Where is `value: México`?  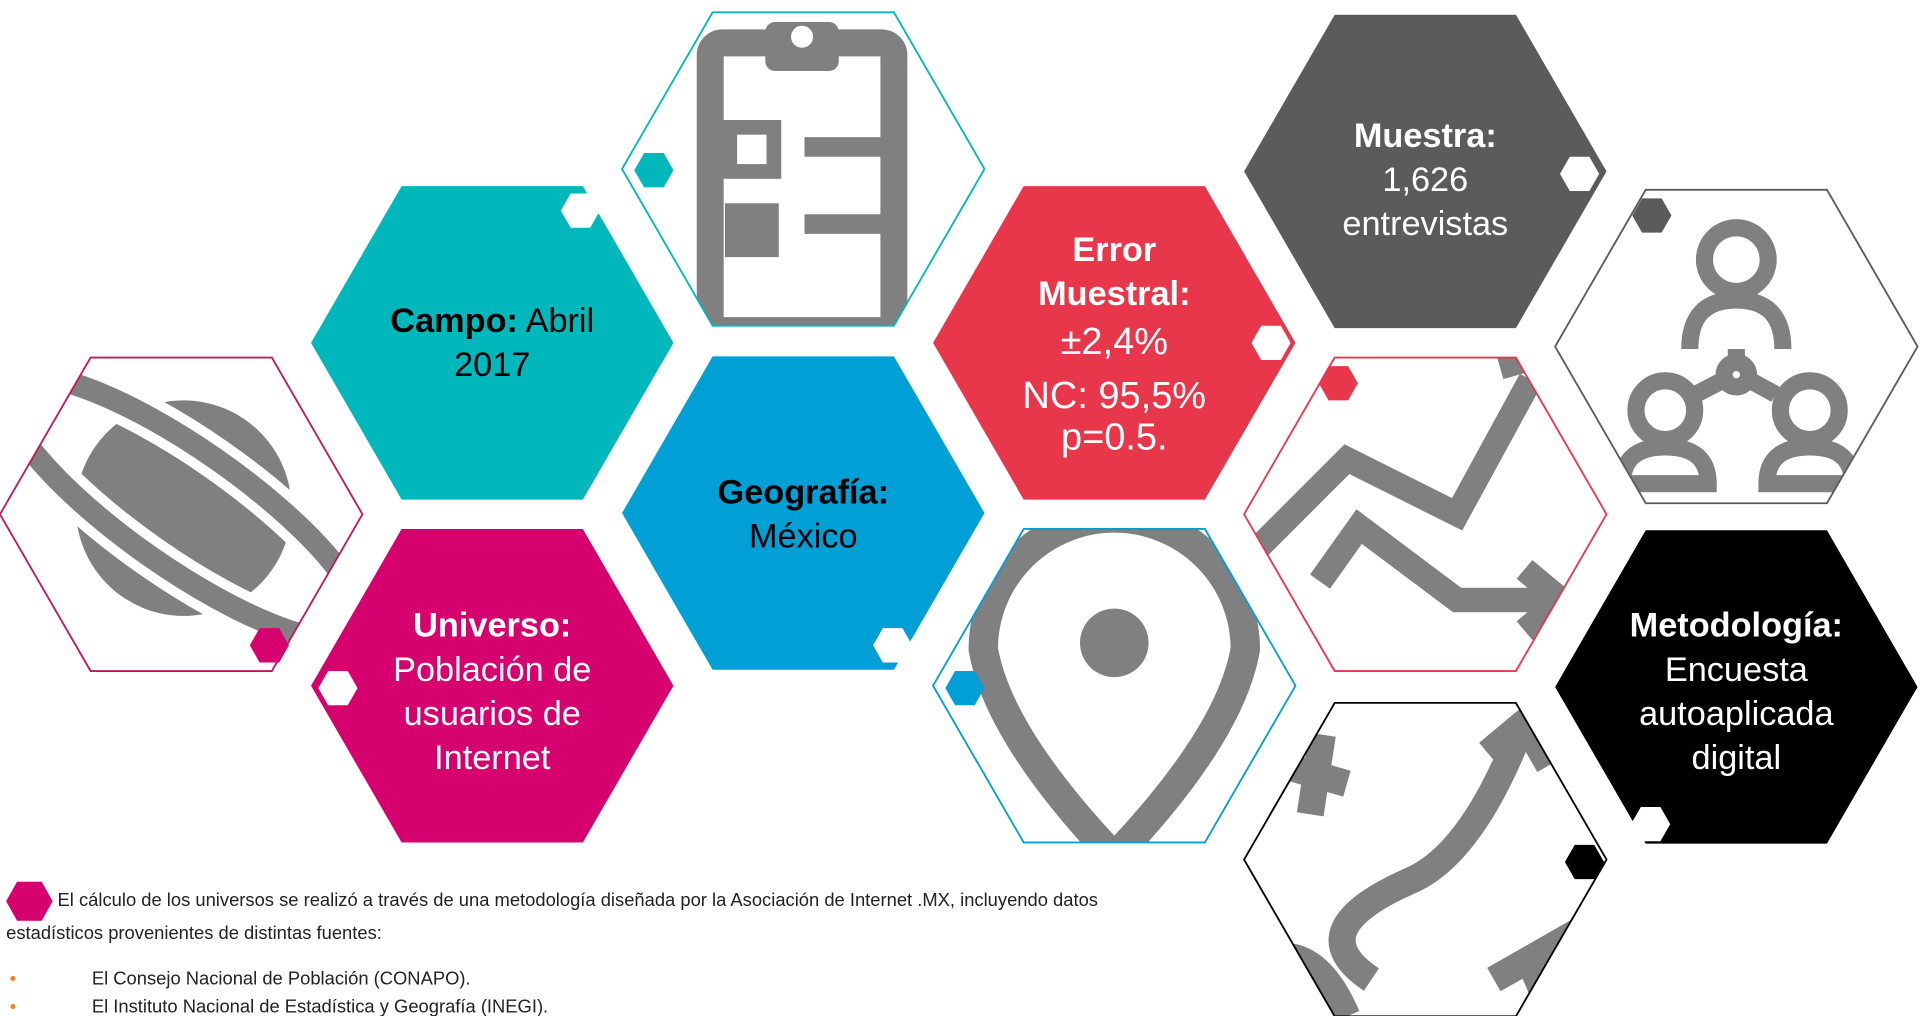 value: México is located at coordinates (803, 535).